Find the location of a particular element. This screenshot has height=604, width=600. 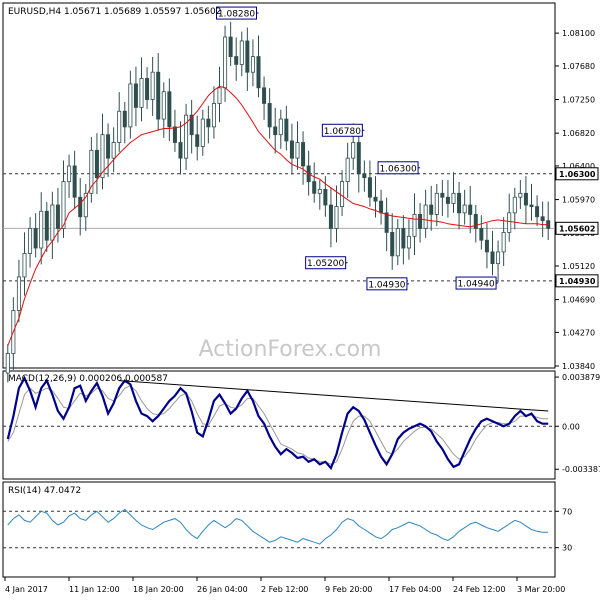

xtick-label: 24 Feb 12:00 is located at coordinates (479, 589).